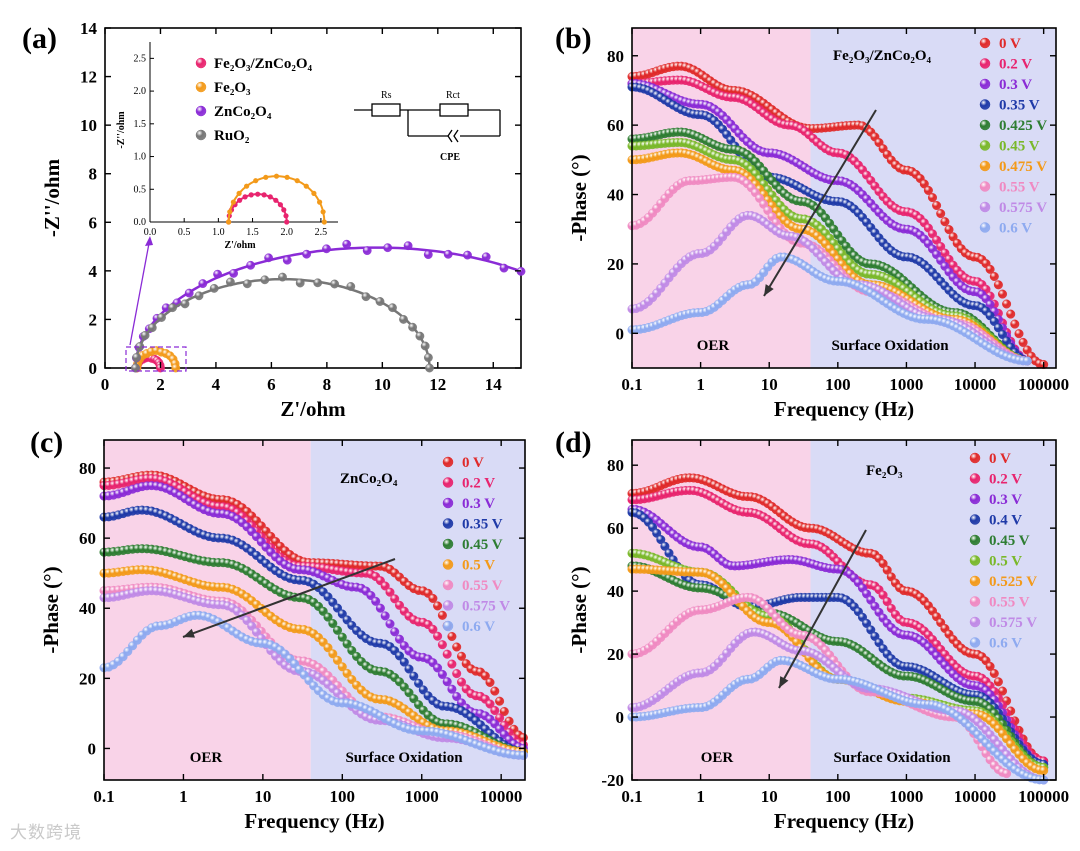 Image resolution: width=1080 pixels, height=851 pixels. I want to click on inset-x-tick-label: 2.0, so click(286, 232).